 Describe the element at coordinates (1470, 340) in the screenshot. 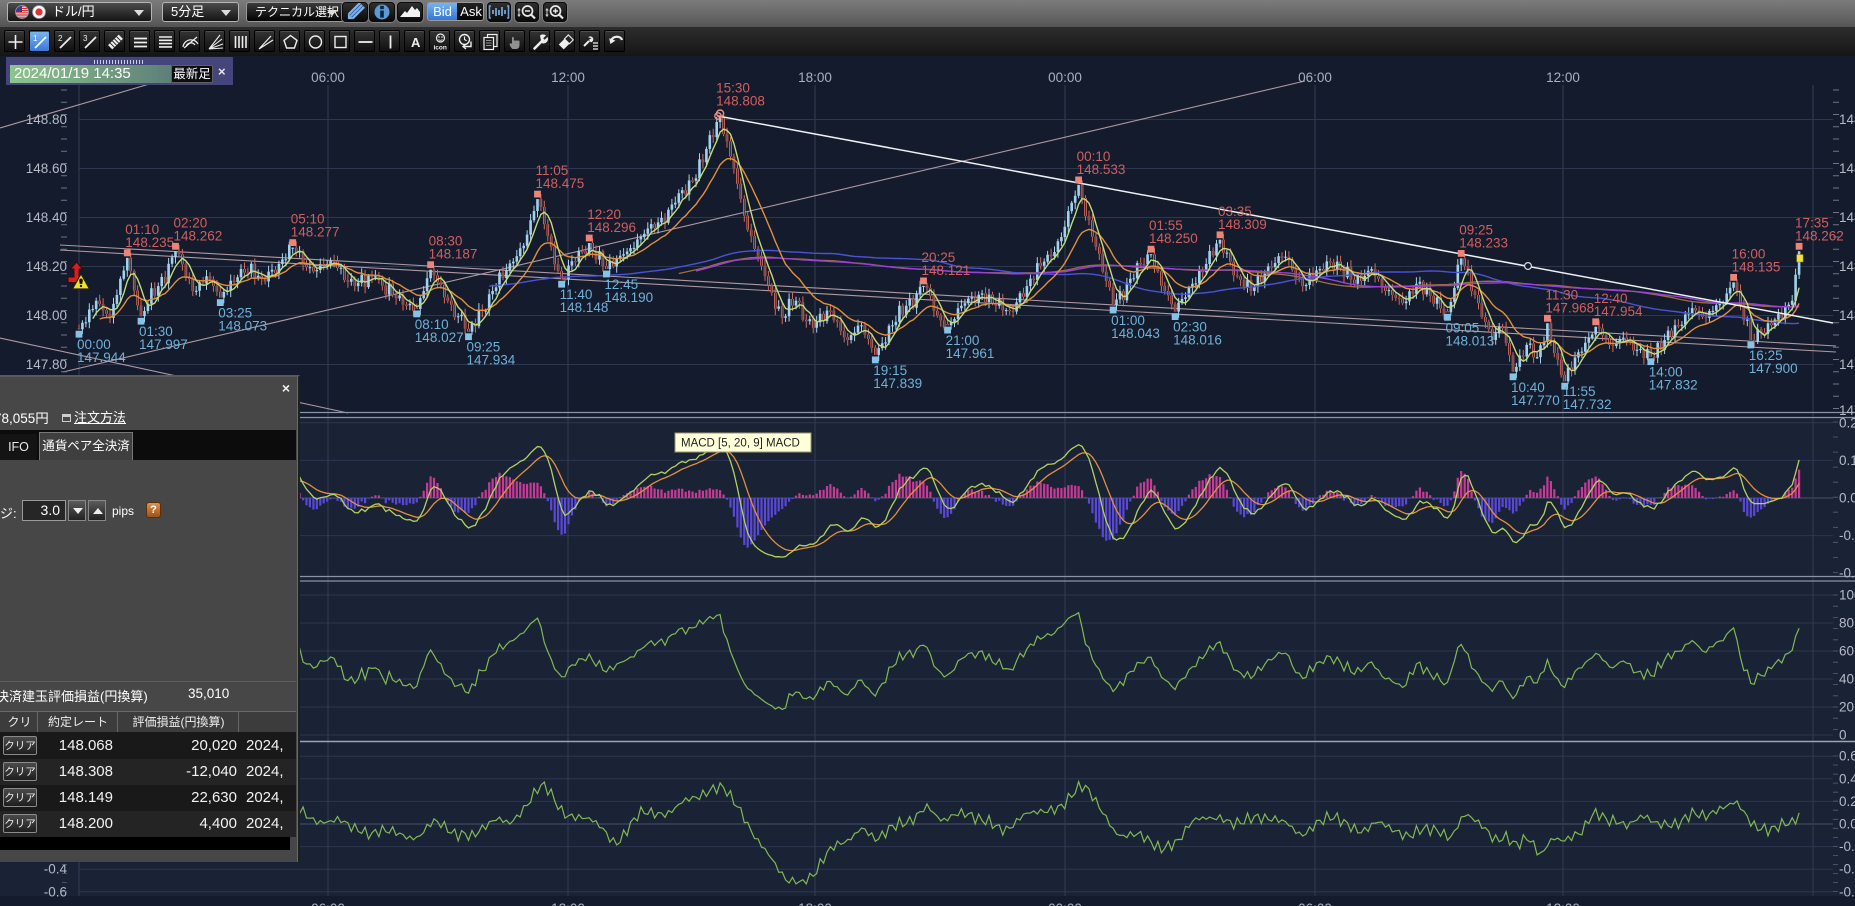

I see `svg-text: 148.013` at that location.